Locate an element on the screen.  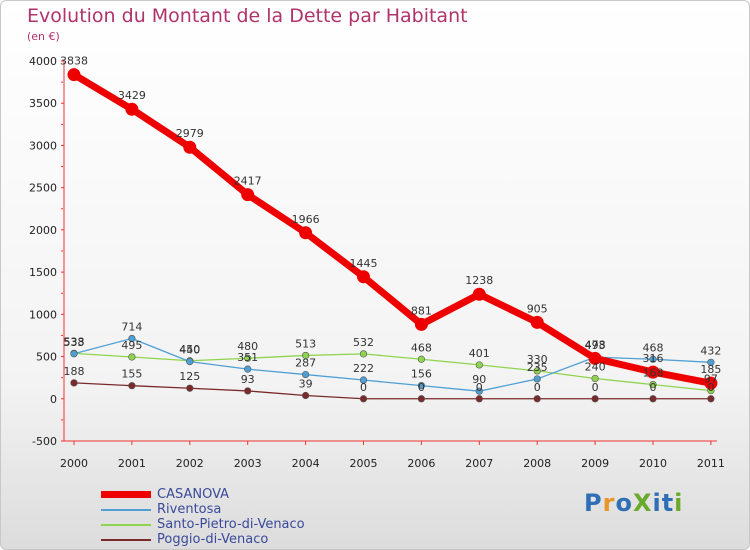
x-tick-label: 2002 is located at coordinates (190, 463).